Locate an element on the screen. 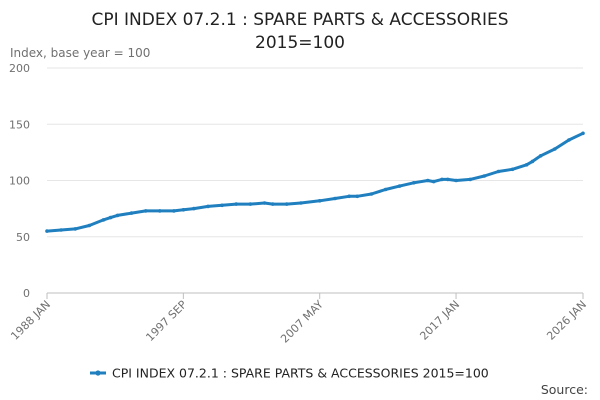 Image resolution: width=600 pixels, height=400 pixels. axes is located at coordinates (315, 295).